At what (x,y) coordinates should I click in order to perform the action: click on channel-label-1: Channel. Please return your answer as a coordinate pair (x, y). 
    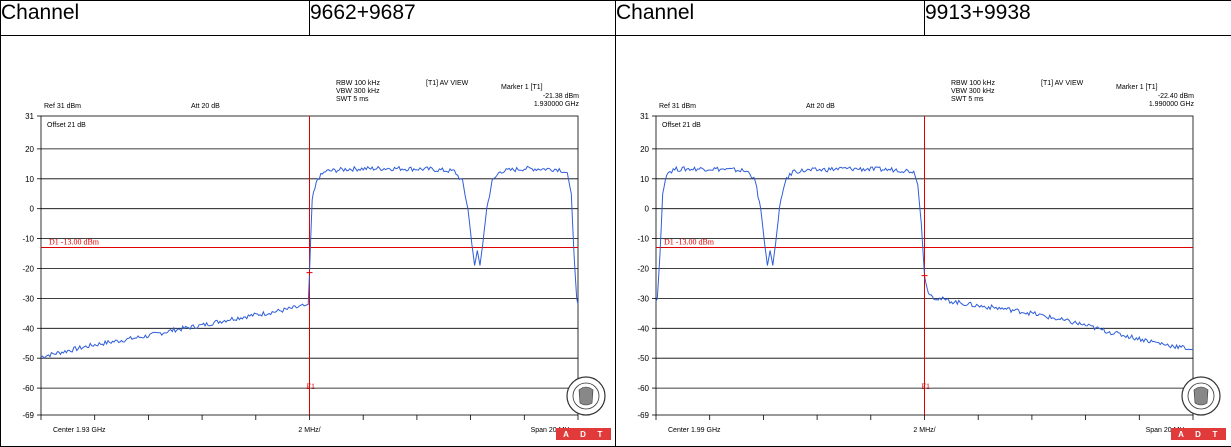
    Looking at the image, I should click on (155, 18).